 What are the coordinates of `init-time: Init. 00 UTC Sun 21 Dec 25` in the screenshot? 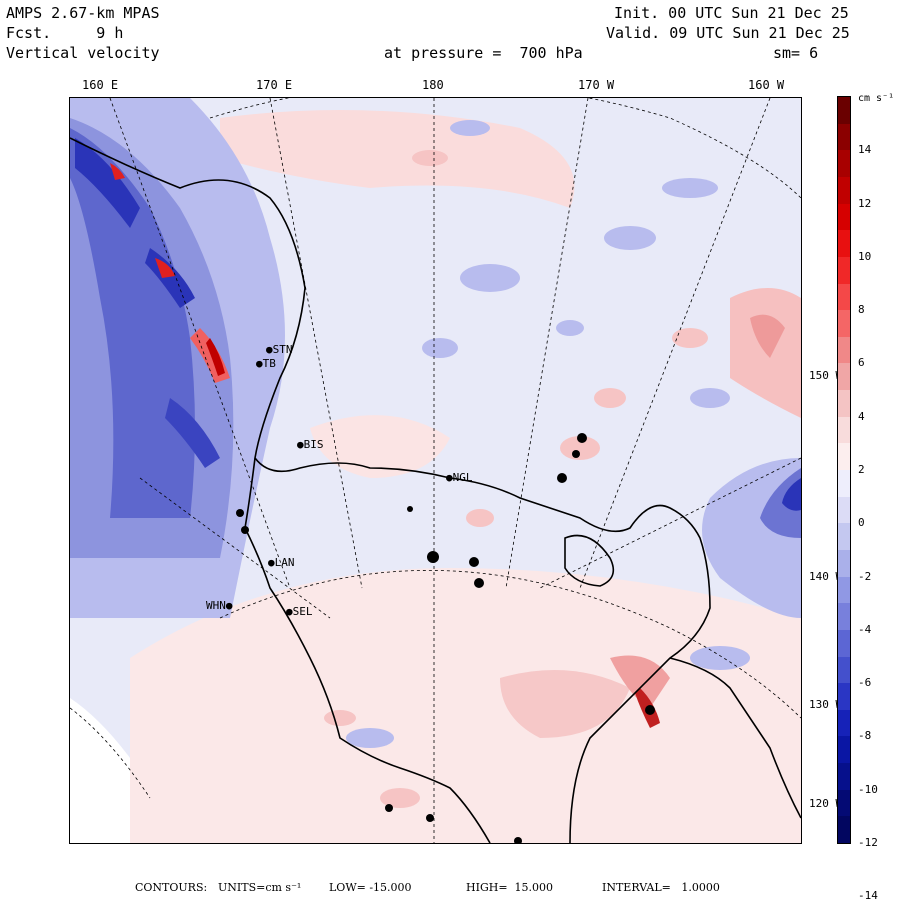 It's located at (731, 13).